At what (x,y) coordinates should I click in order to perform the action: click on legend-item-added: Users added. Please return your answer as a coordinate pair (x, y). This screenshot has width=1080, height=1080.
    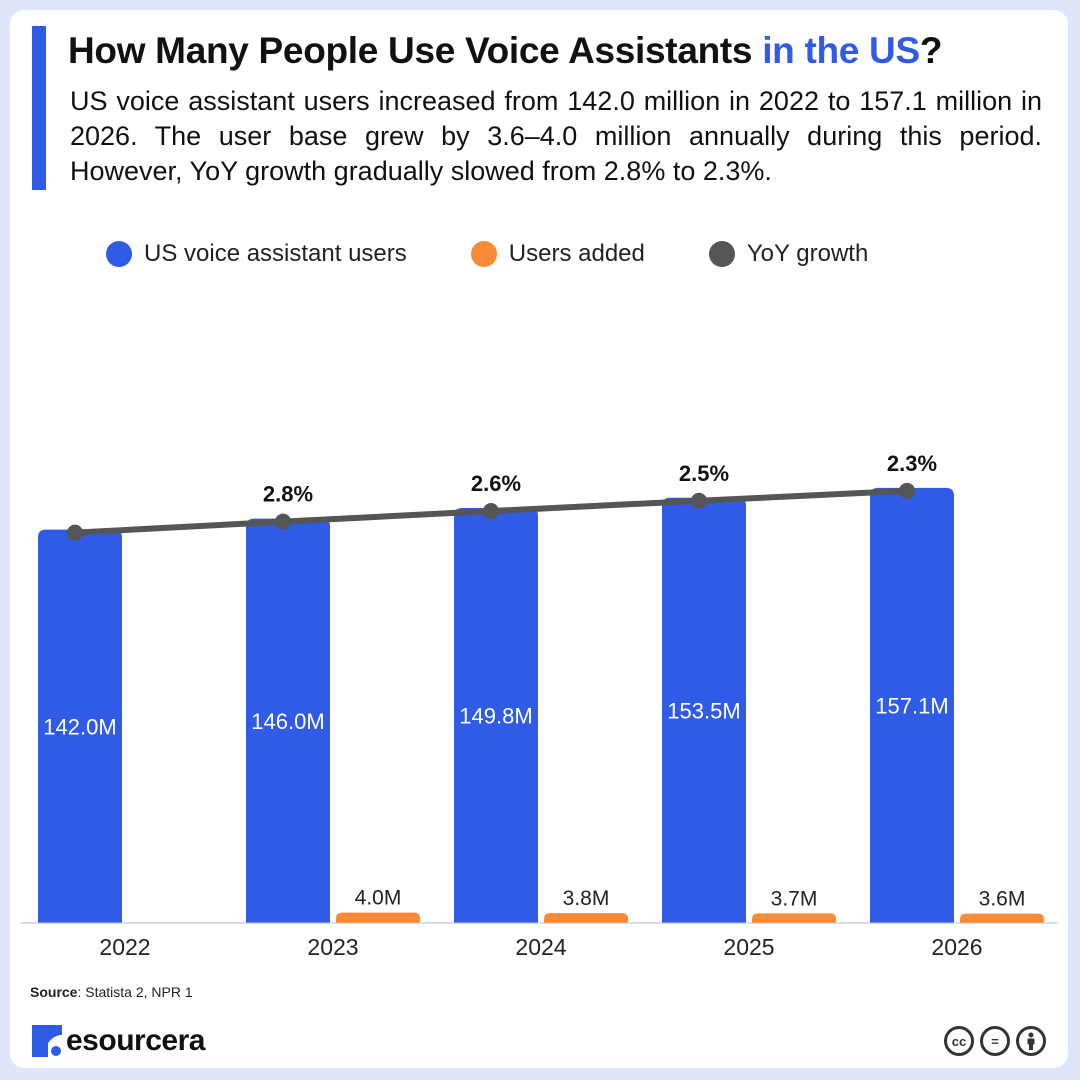
    Looking at the image, I should click on (557, 254).